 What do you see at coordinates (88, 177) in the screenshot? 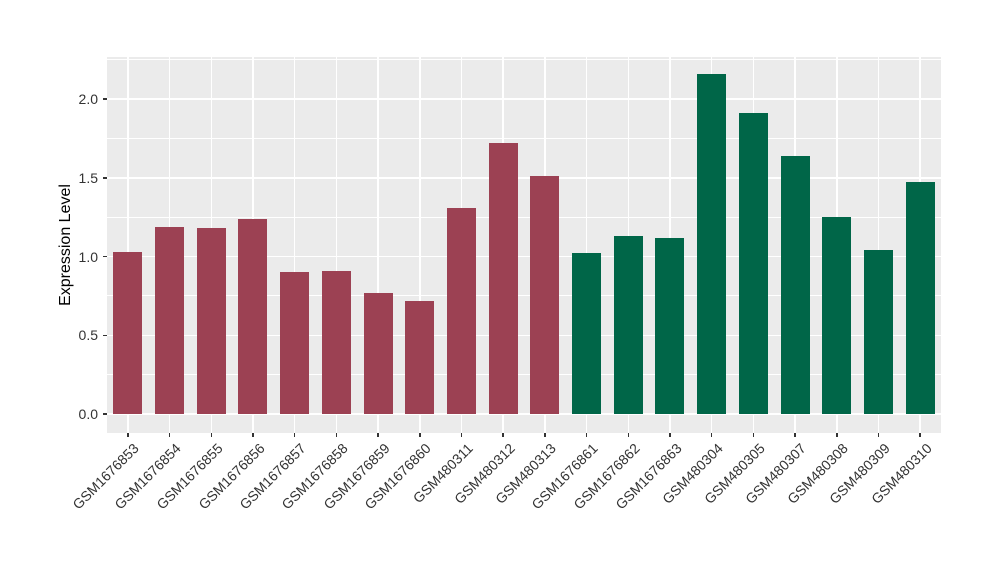
I see `y-tick-label: 1.5` at bounding box center [88, 177].